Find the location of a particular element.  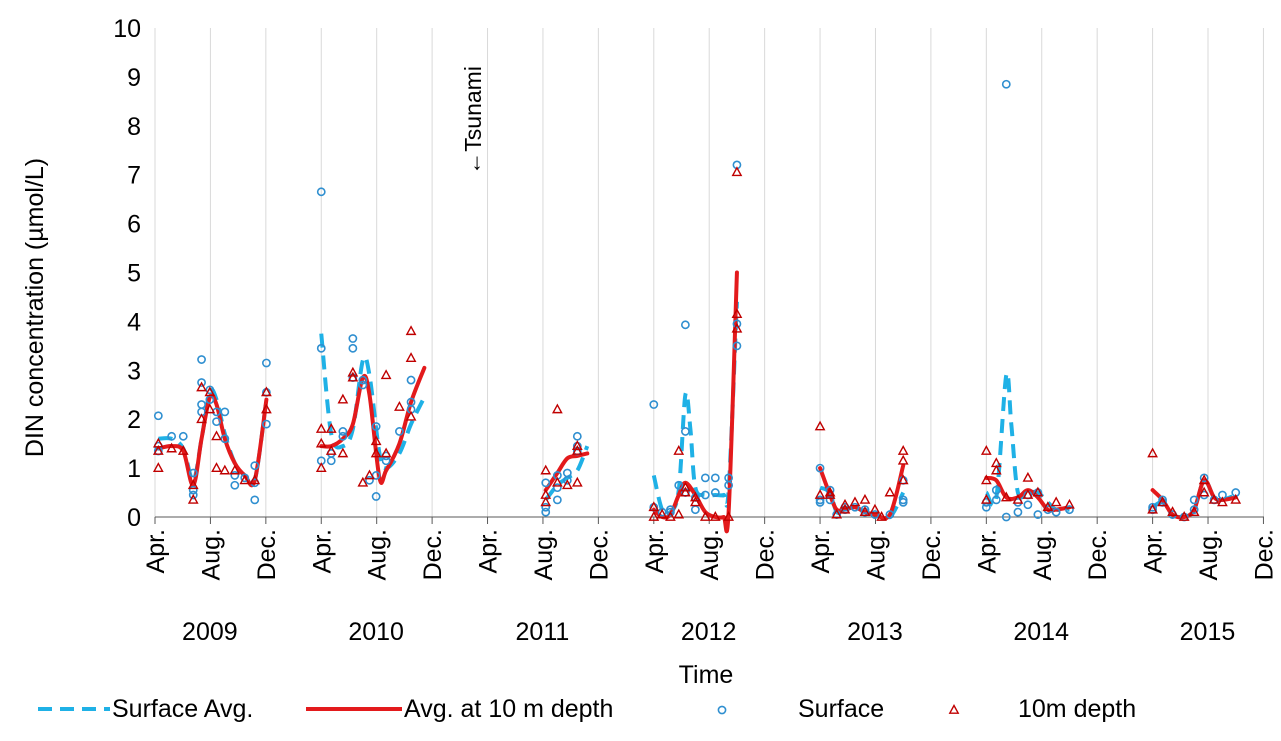

y-tick-label: 6 is located at coordinates (134, 225).